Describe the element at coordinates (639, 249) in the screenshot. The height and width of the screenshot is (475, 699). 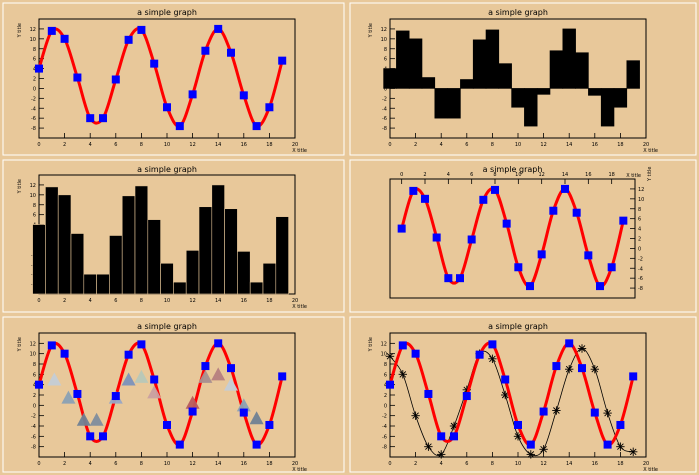
I see `y-tick-label: 0` at that location.